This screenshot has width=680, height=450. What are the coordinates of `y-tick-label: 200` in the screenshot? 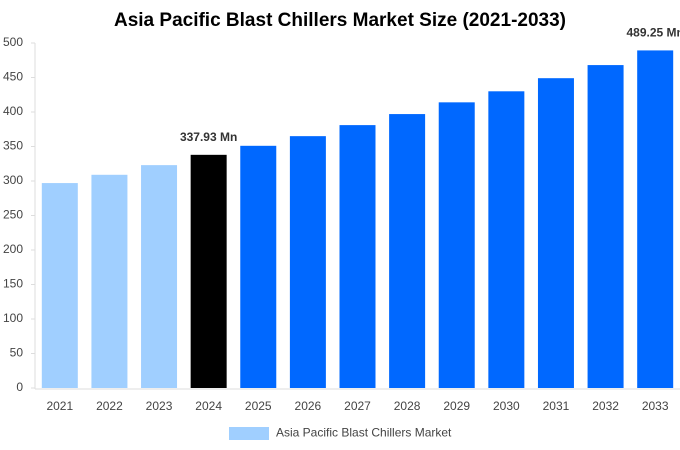 It's located at (13, 249).